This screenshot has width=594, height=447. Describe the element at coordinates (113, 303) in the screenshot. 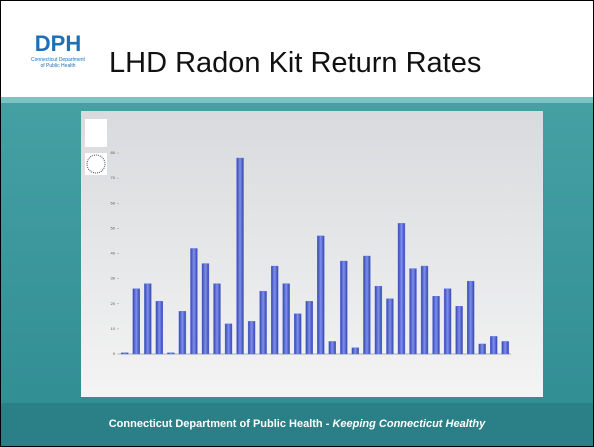

I see `y-tick-label: 20` at that location.